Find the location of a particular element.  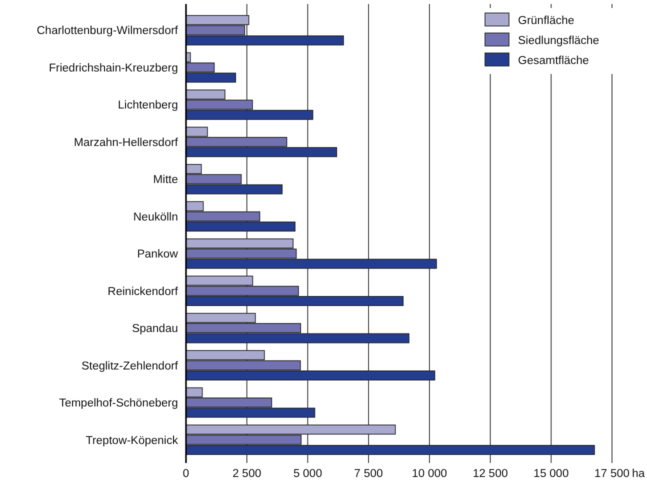

y-tick-label: Treptow-Köpenick is located at coordinates (132, 440).